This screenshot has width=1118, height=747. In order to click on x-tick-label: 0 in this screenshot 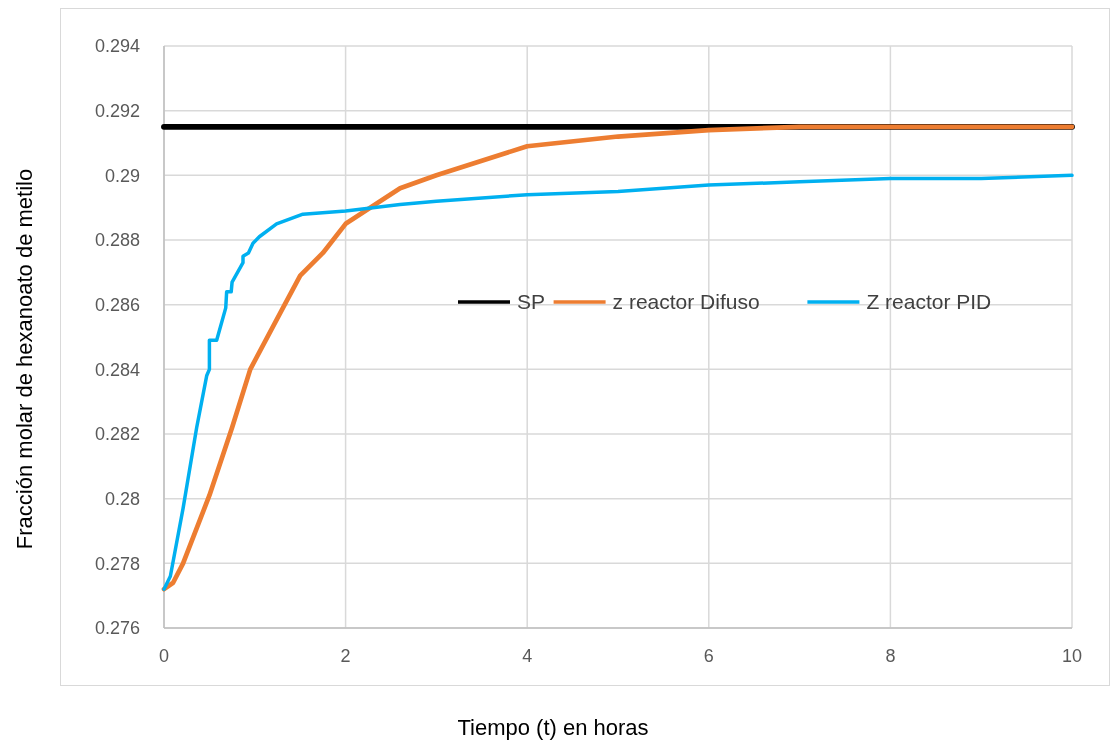, I will do `click(164, 656)`.